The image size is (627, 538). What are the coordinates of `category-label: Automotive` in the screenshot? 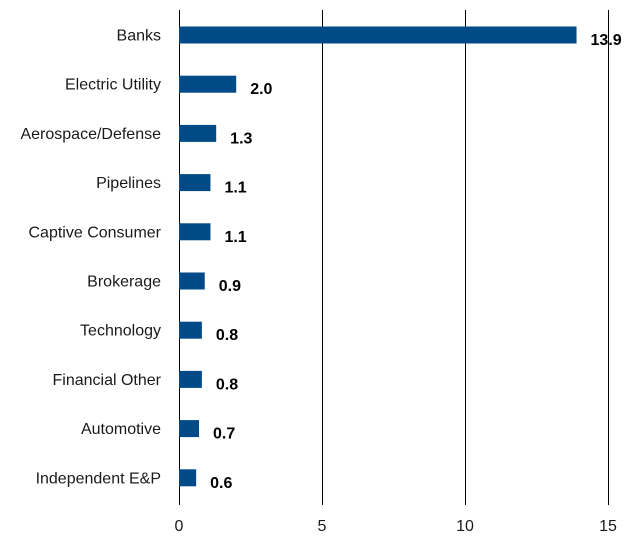 It's located at (121, 429).